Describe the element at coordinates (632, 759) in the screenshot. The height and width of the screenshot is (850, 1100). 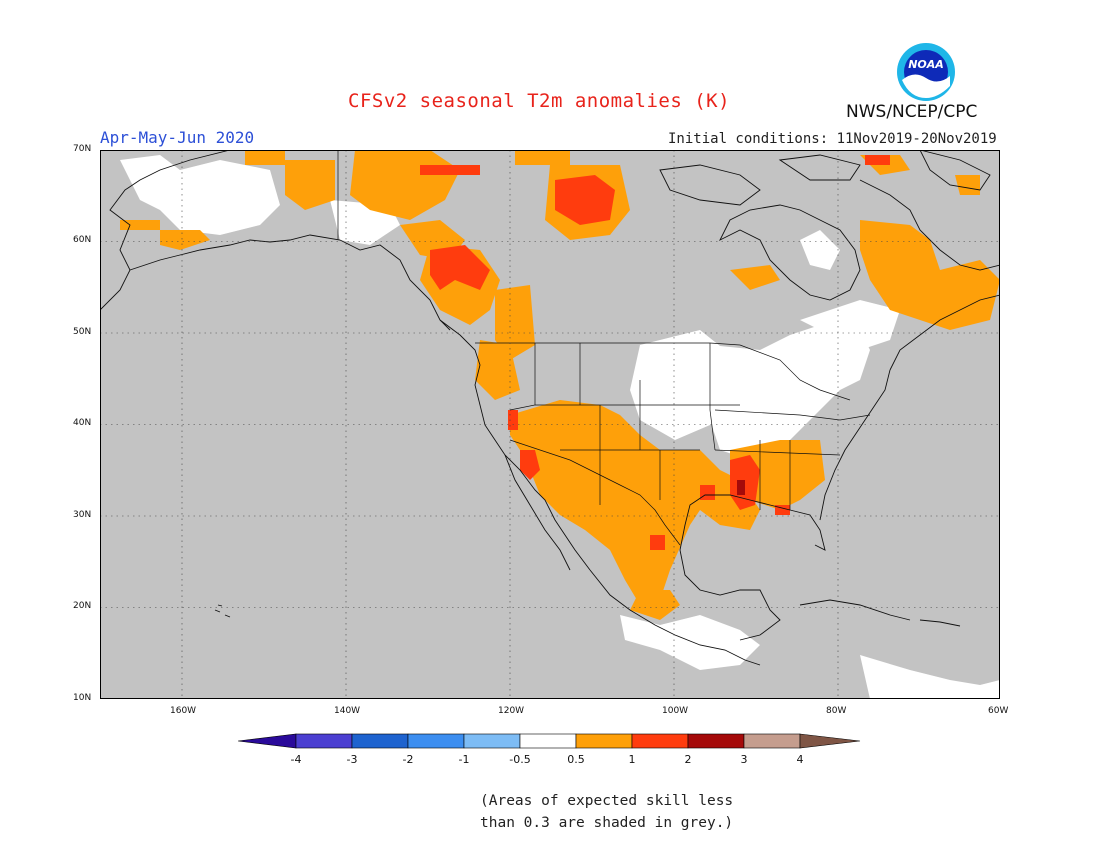
I see `legend-tick-1: 1` at that location.